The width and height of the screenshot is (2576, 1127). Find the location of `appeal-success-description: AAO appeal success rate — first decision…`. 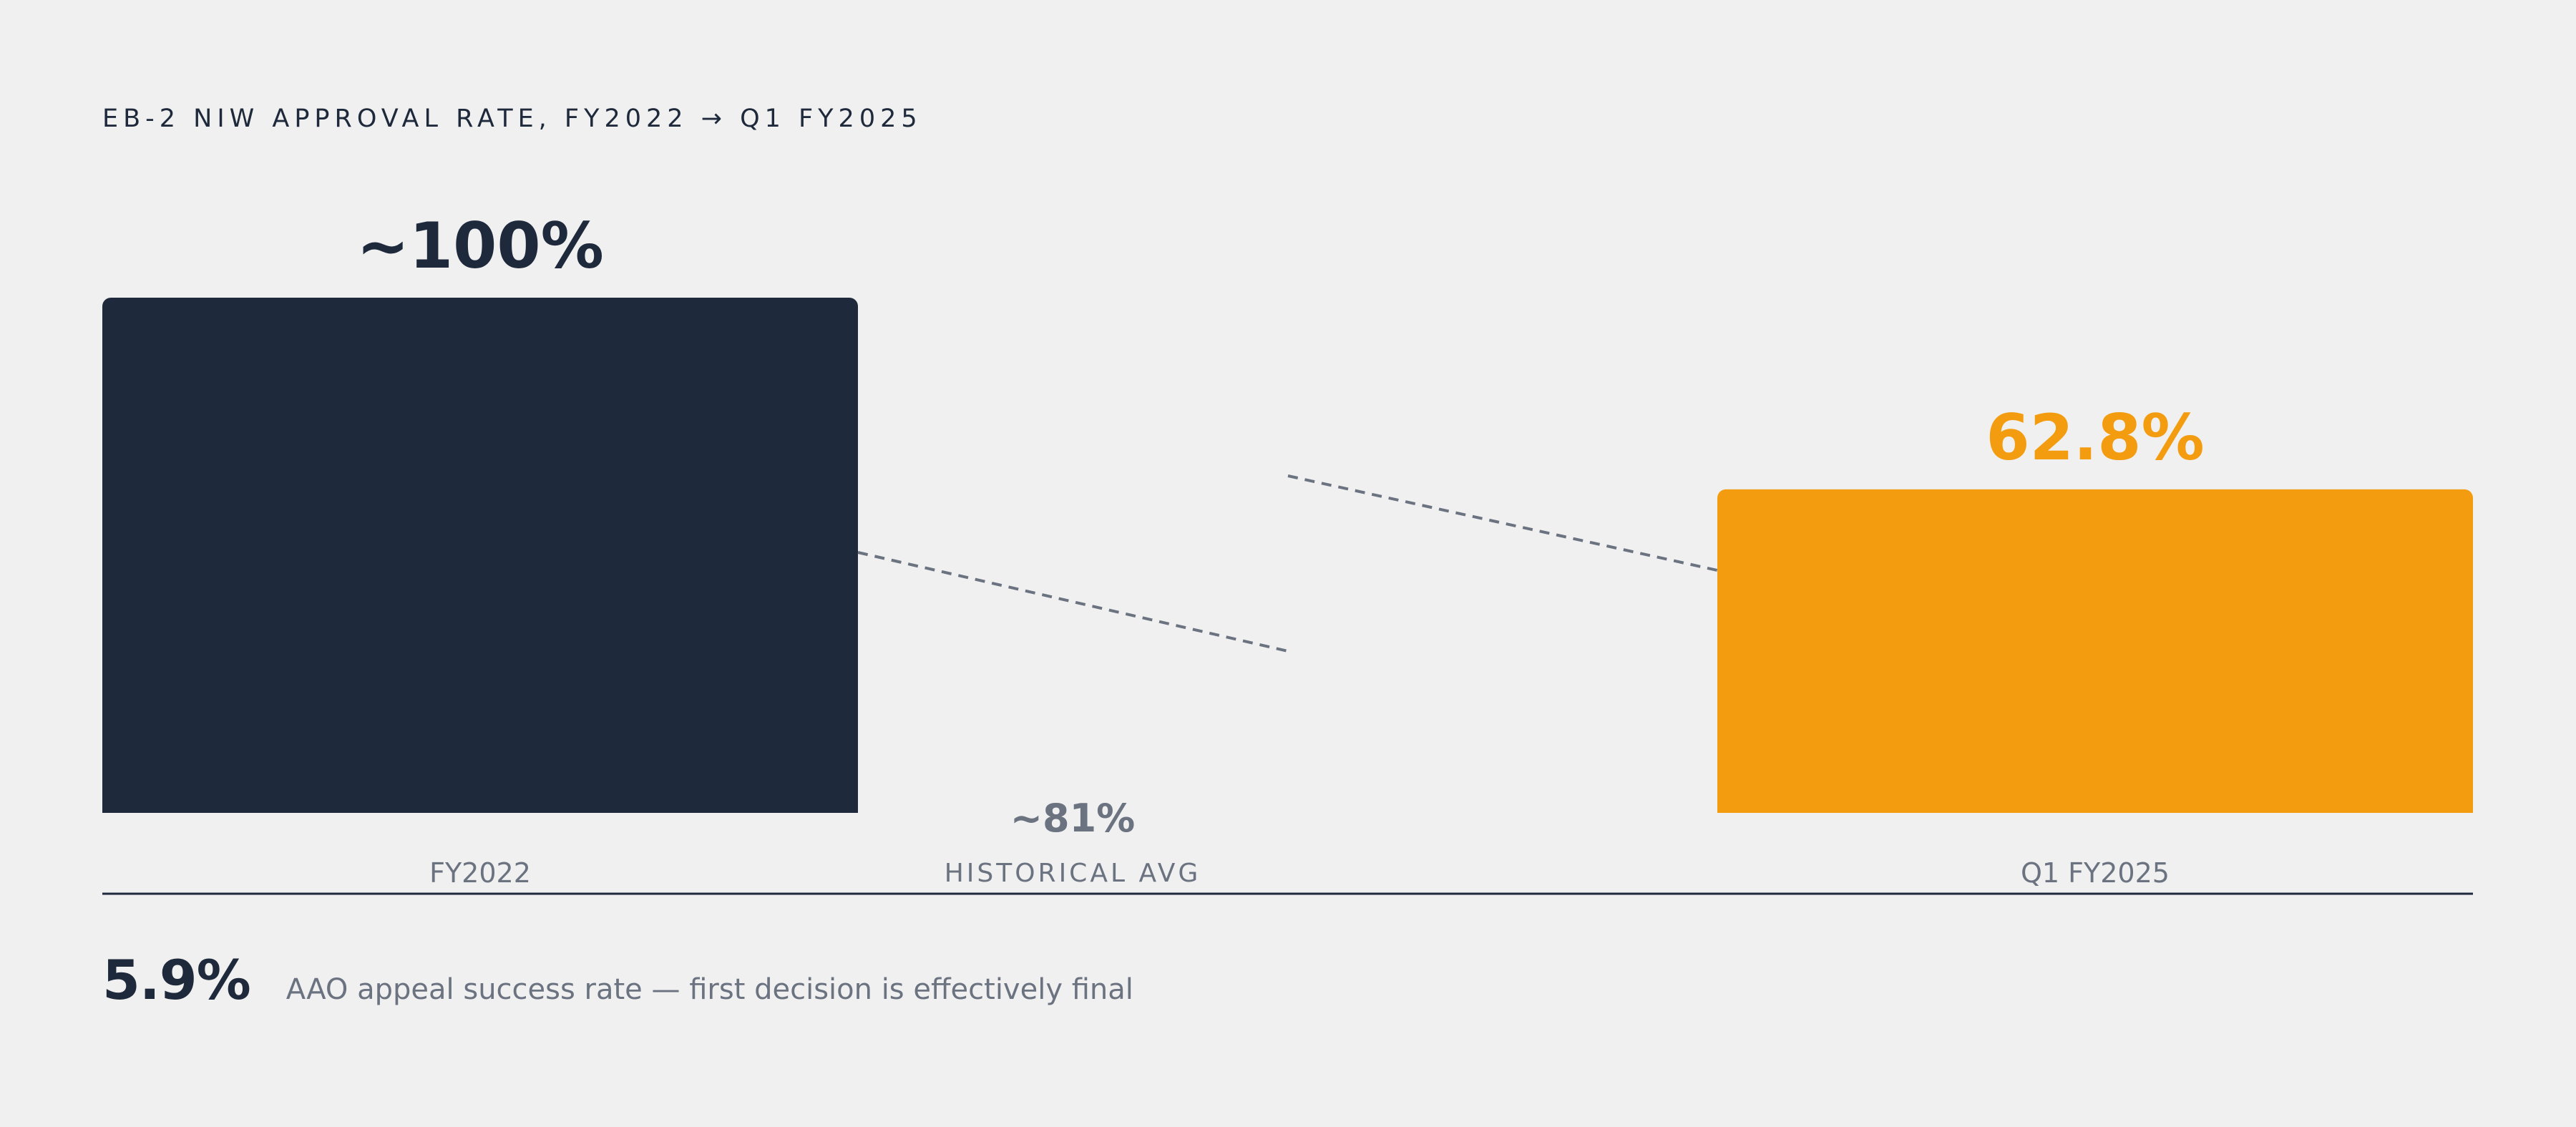

appeal-success-description: AAO appeal success rate — first decision… is located at coordinates (709, 989).